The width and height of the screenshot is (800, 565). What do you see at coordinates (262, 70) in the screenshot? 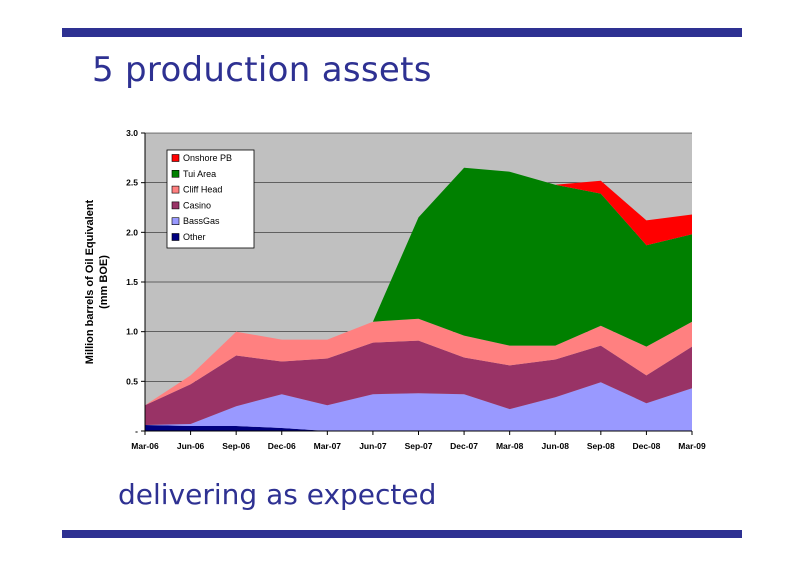
I see `slide-title: 5 production assets` at bounding box center [262, 70].